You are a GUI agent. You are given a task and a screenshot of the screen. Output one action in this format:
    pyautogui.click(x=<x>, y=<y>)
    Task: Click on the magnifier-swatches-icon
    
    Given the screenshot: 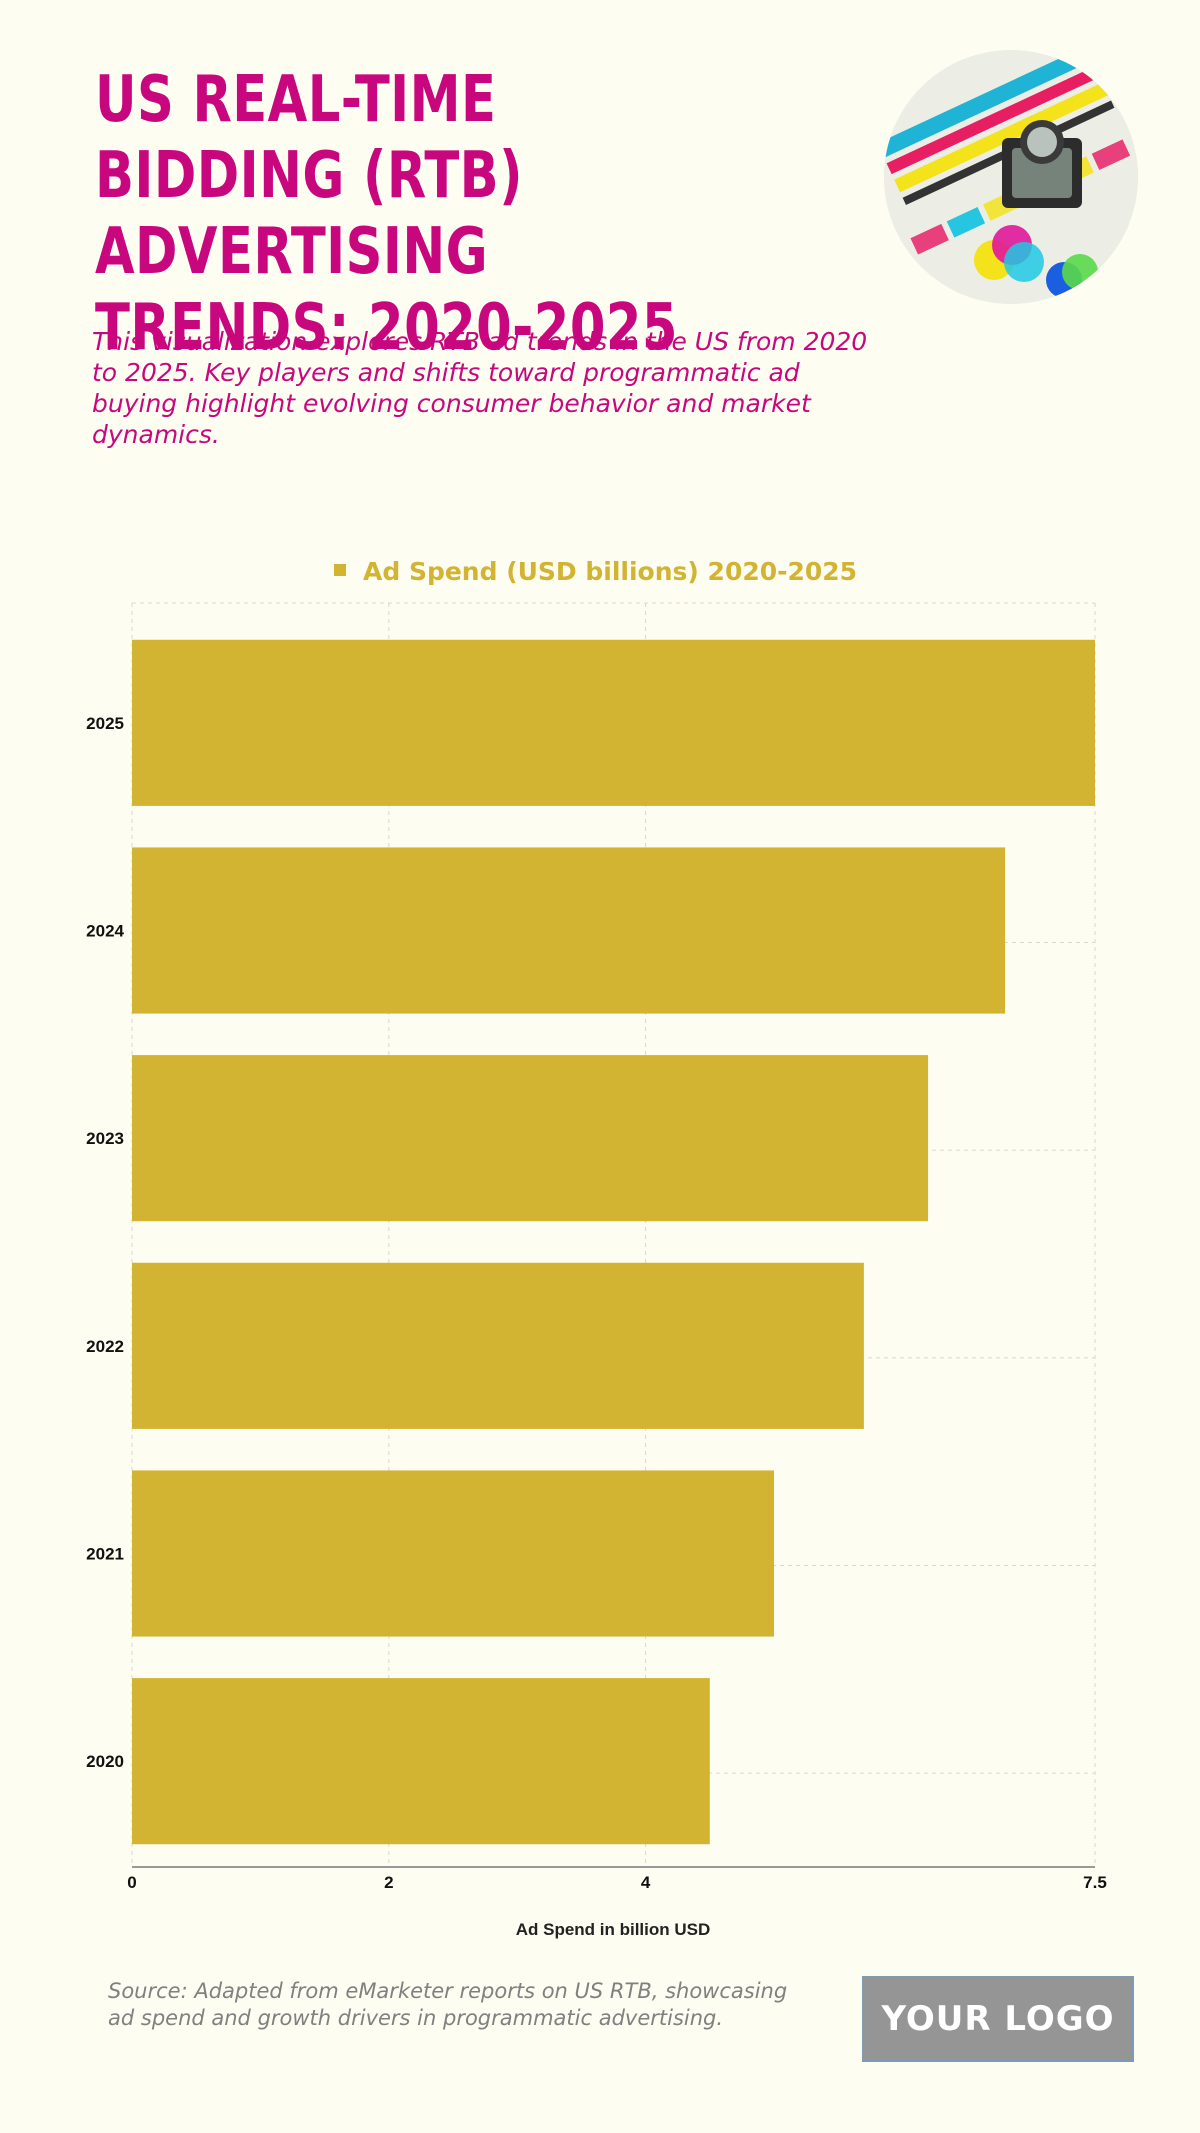 What is the action you would take?
    pyautogui.click(x=1011, y=177)
    